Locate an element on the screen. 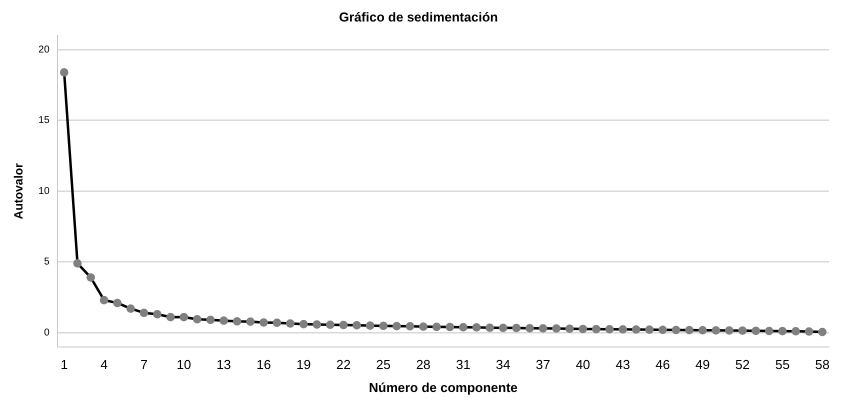 The image size is (847, 408). x-tick-label: 16 is located at coordinates (263, 364).